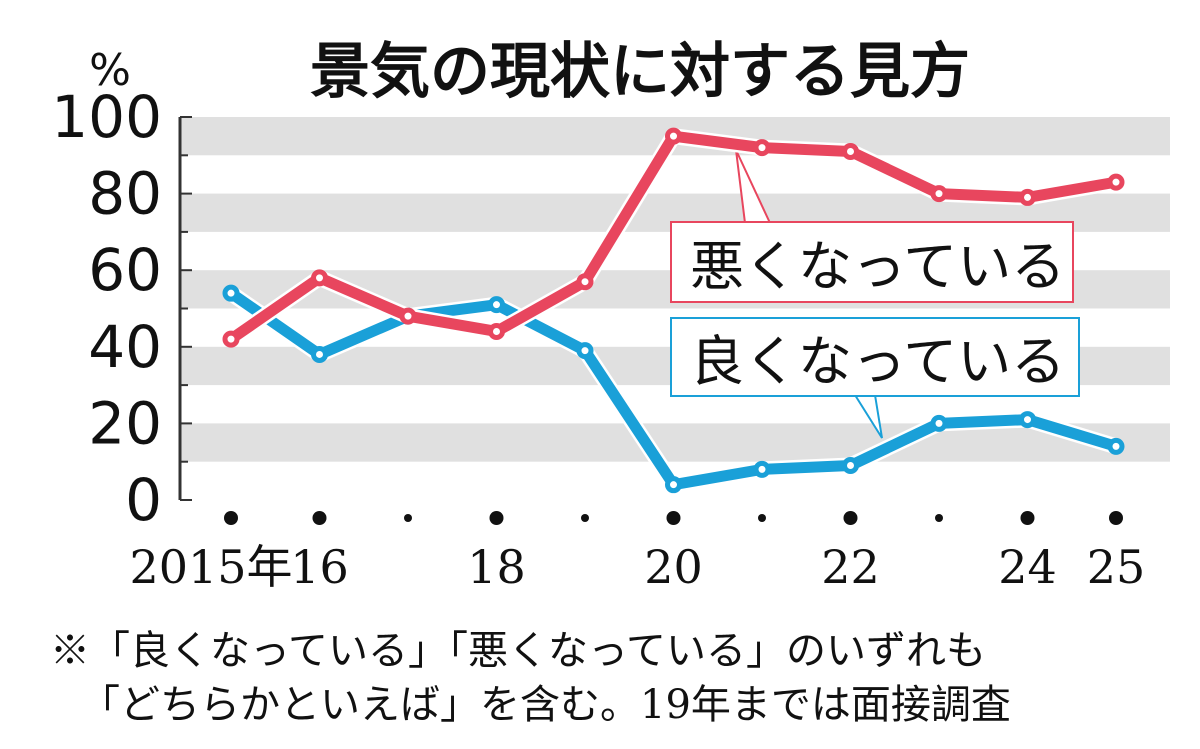  Describe the element at coordinates (868, 416) in the screenshot. I see `callout-pointer-blue` at that location.